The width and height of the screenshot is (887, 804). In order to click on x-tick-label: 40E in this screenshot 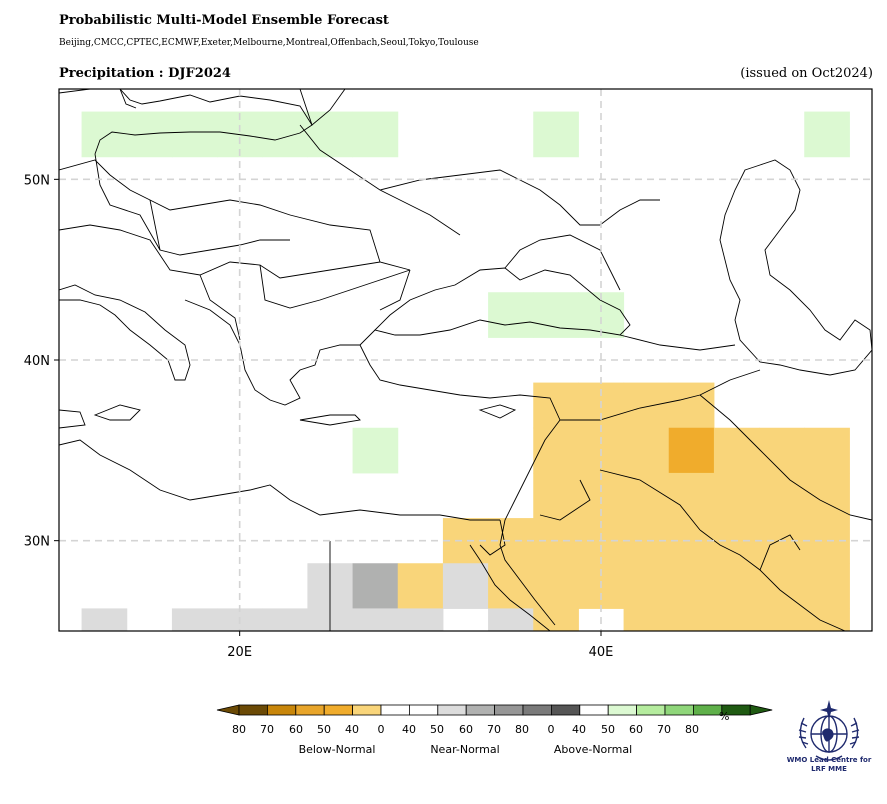, I will do `click(601, 652)`.